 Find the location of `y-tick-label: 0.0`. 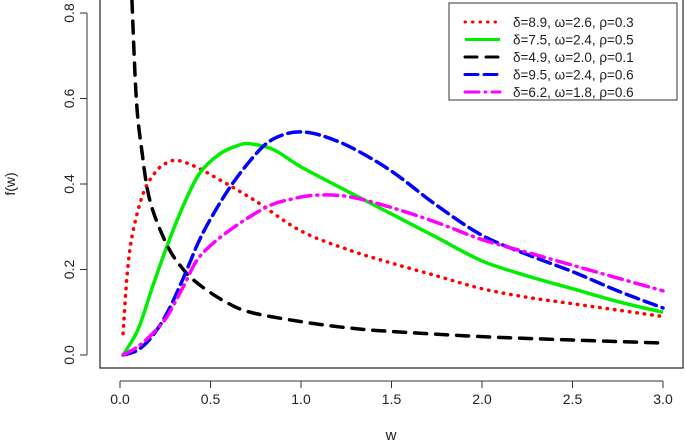

y-tick-label: 0.0 is located at coordinates (69, 355).